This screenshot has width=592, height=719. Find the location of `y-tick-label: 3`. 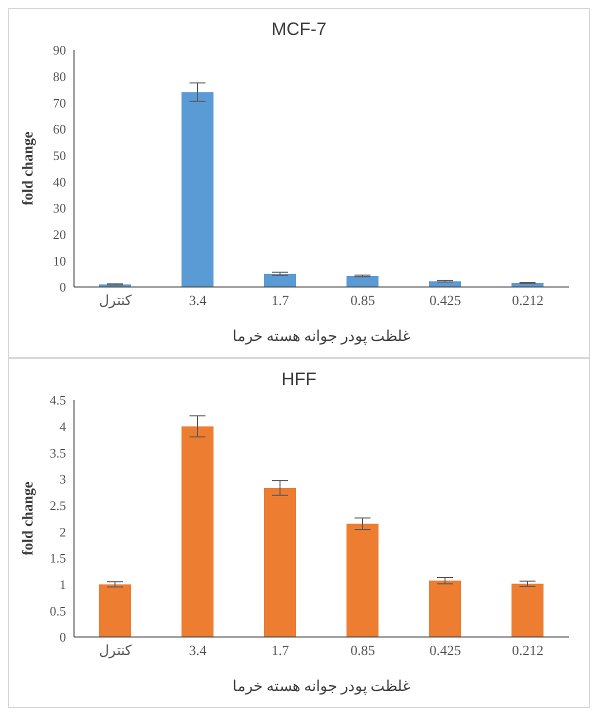

y-tick-label: 3 is located at coordinates (63, 479).